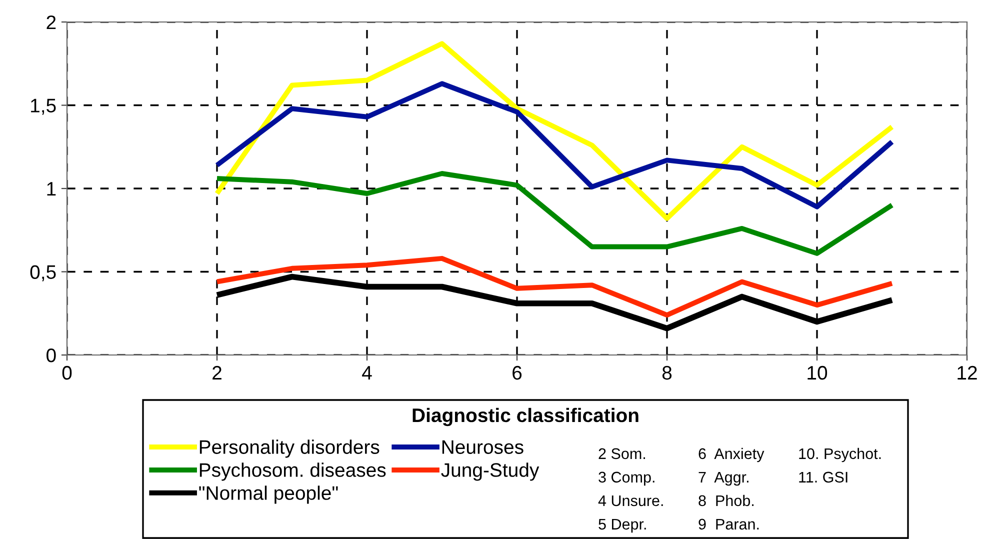  What do you see at coordinates (731, 455) in the screenshot?
I see `text: 6 Anxiety` at bounding box center [731, 455].